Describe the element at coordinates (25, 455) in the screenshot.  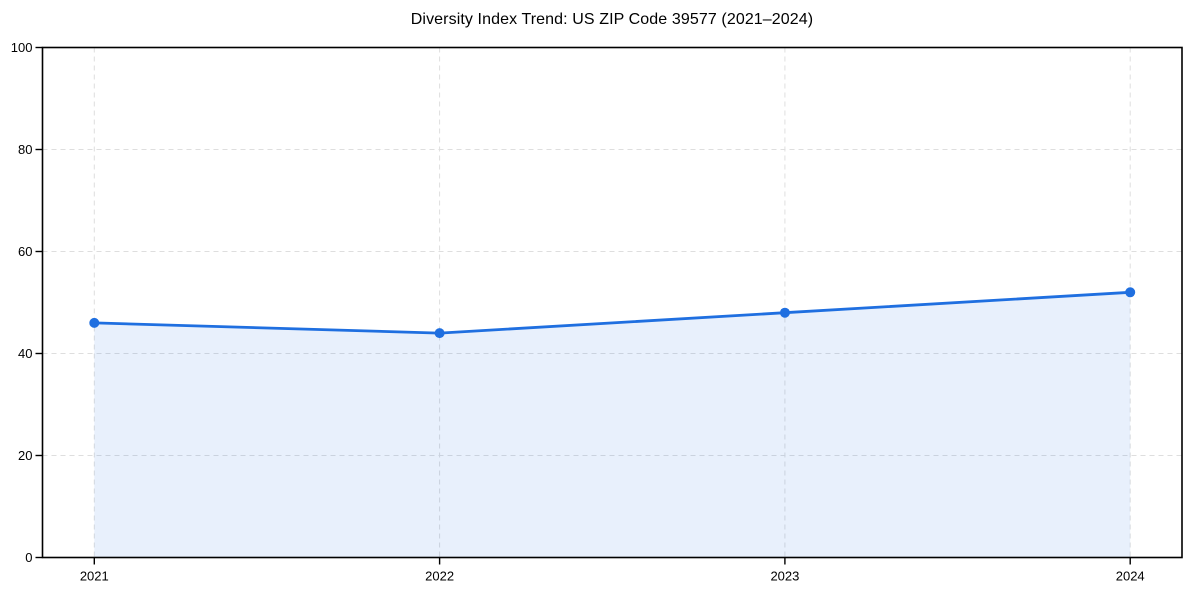
I see `y-tick-label: 20` at that location.